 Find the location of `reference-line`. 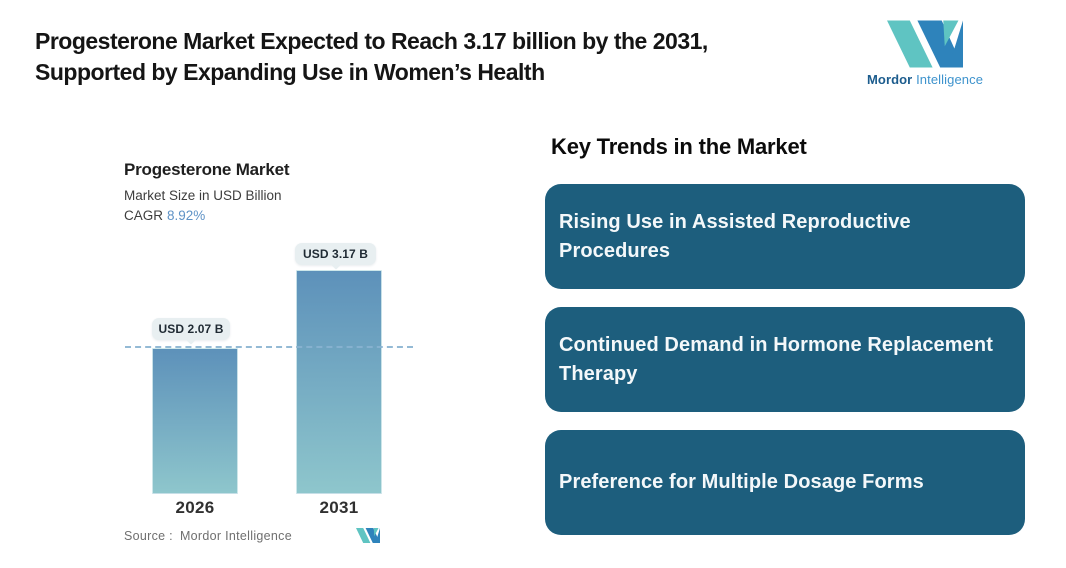

reference-line is located at coordinates (269, 347).